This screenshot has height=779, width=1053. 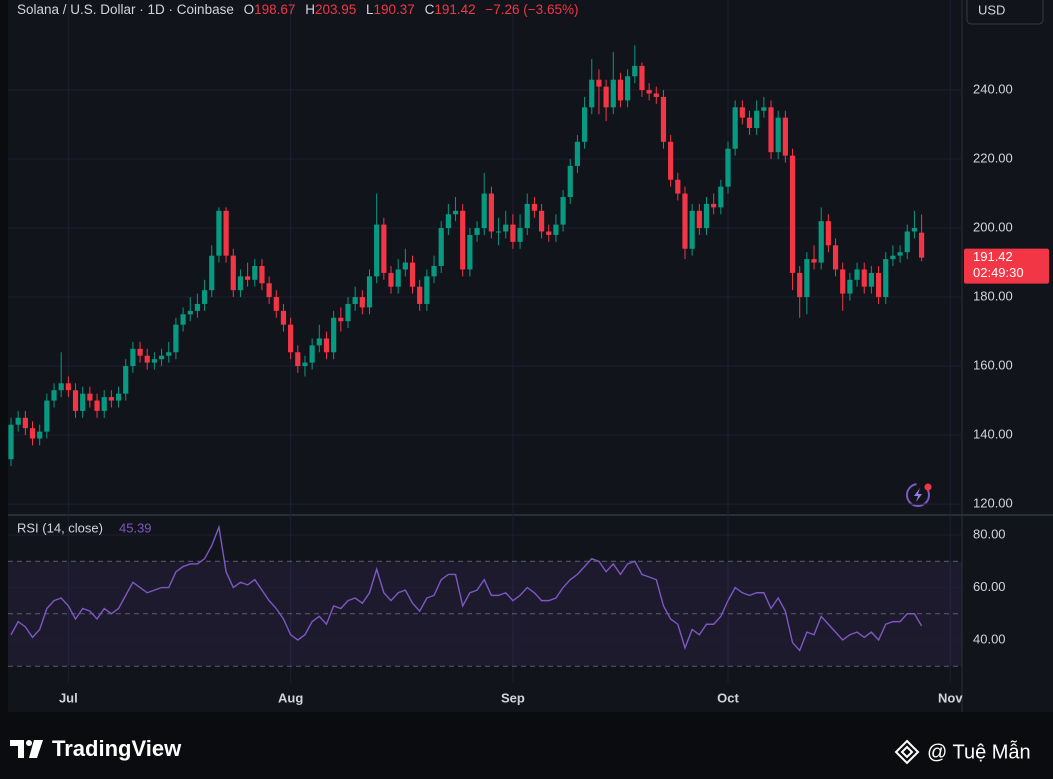 I want to click on ohlc-key: O, so click(x=249, y=9).